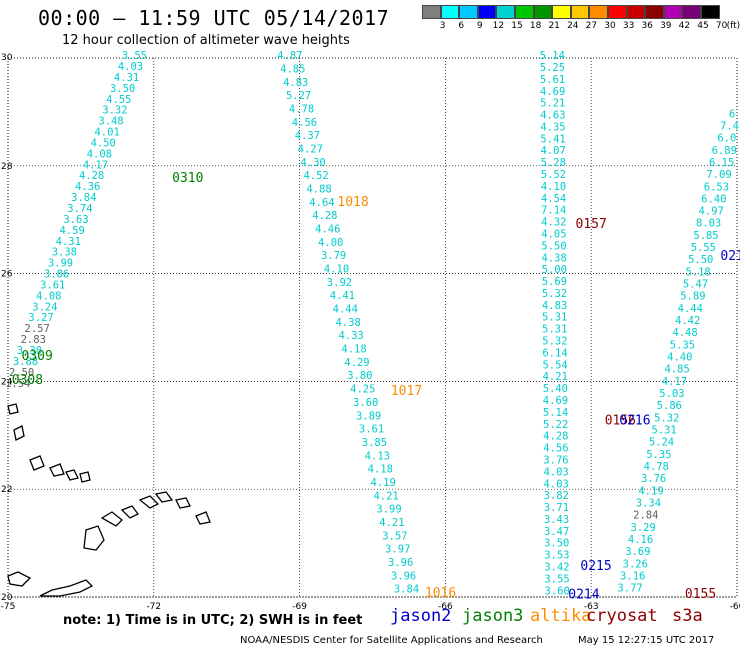 The width and height of the screenshot is (740, 650). I want to click on wave-height-label: 4.21, so click(555, 377).